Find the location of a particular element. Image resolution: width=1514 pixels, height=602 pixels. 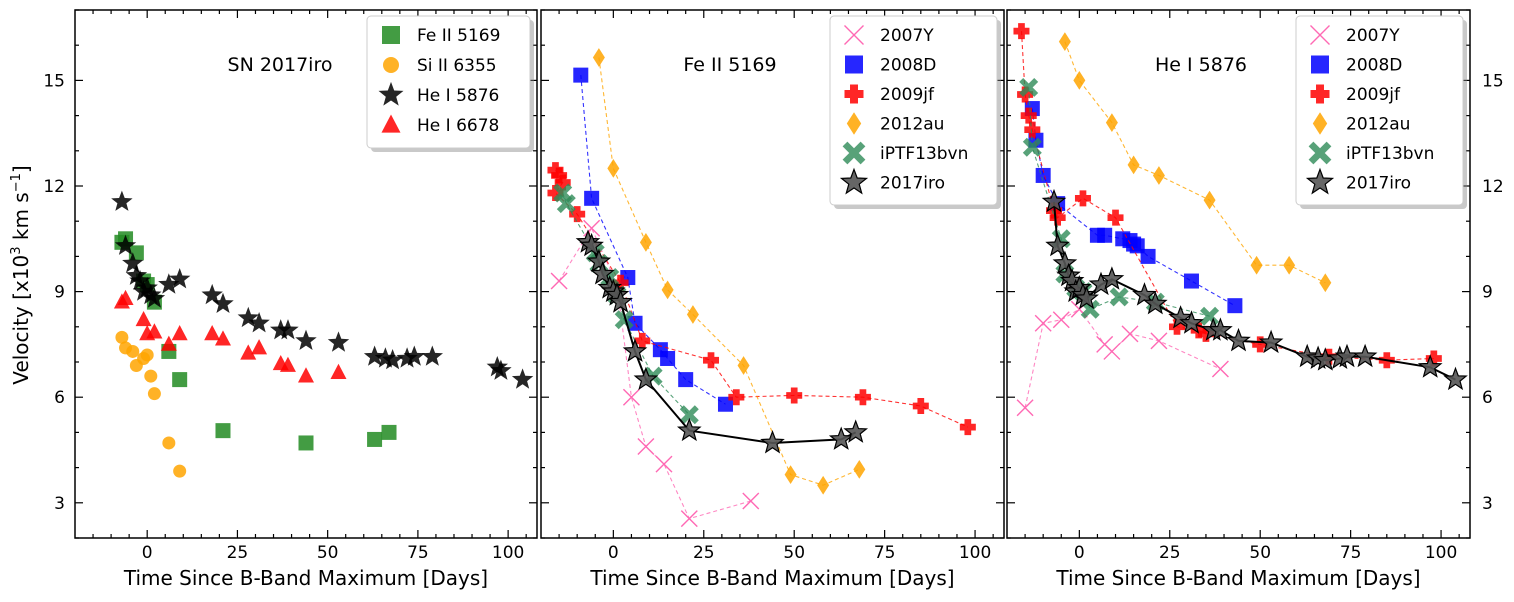

series-2012au is located at coordinates (729, 271).